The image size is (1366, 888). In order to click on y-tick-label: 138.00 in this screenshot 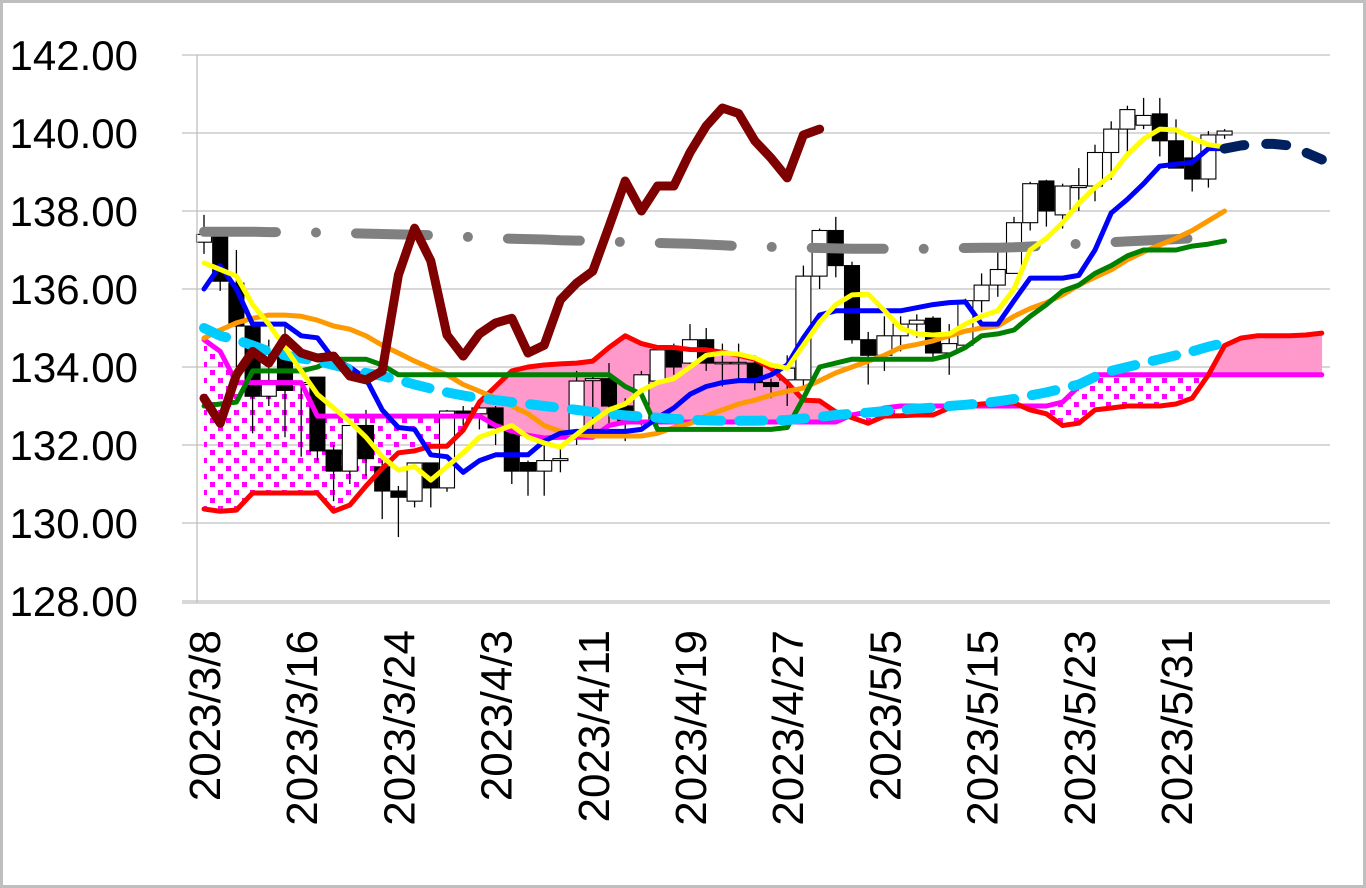, I will do `click(74, 211)`.